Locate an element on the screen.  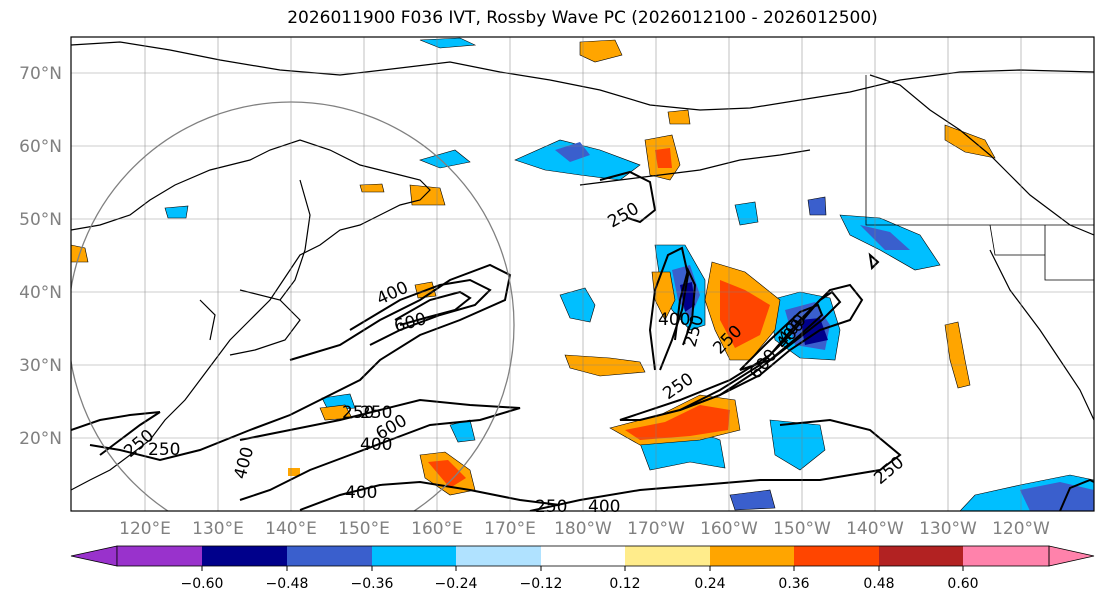
lon-label: 160°W is located at coordinates (729, 529).